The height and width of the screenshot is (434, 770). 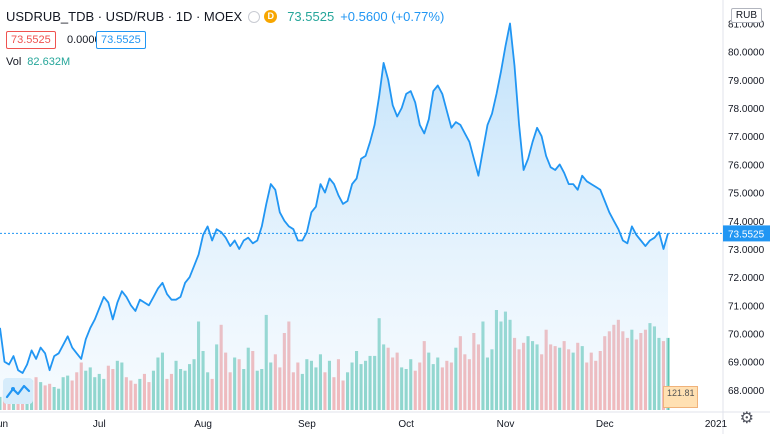 What do you see at coordinates (681, 393) in the screenshot?
I see `flag-box-text: 121.81` at bounding box center [681, 393].